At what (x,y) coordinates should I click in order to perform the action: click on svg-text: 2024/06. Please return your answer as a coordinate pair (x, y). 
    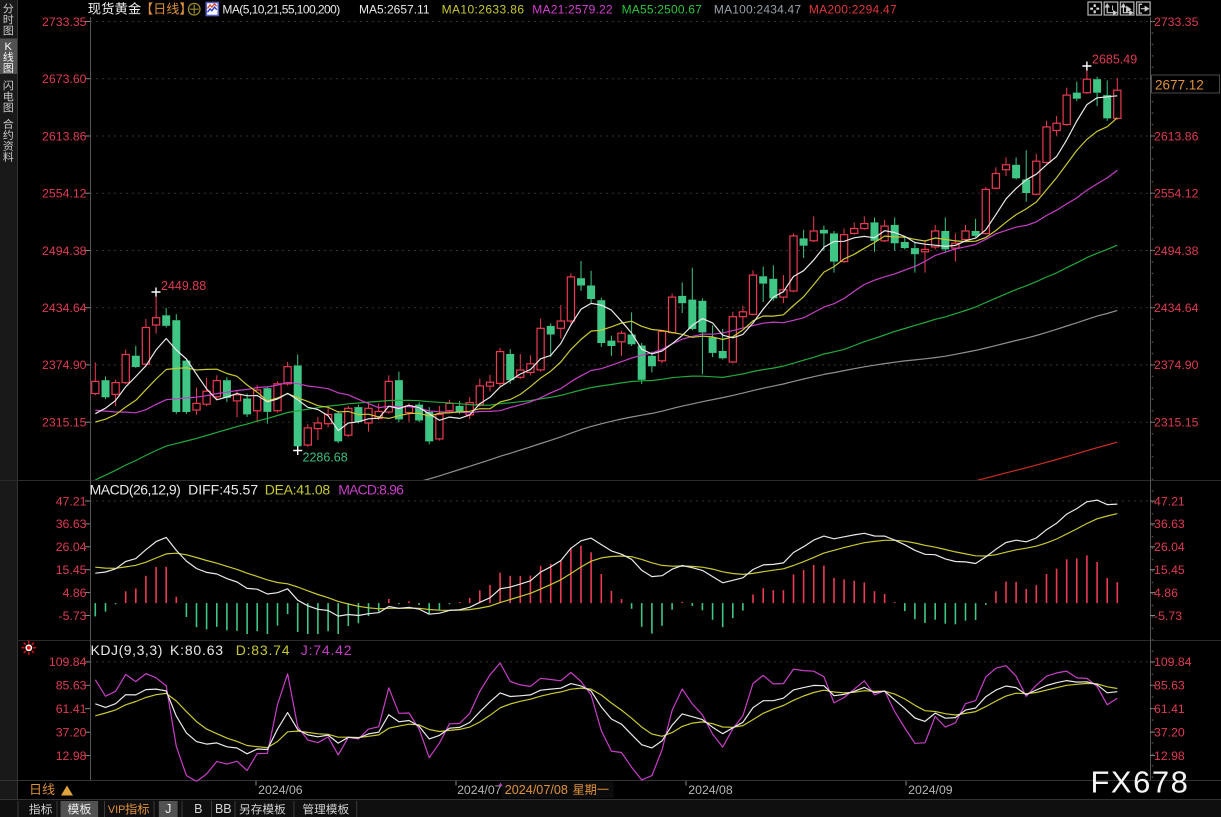
    Looking at the image, I should click on (280, 790).